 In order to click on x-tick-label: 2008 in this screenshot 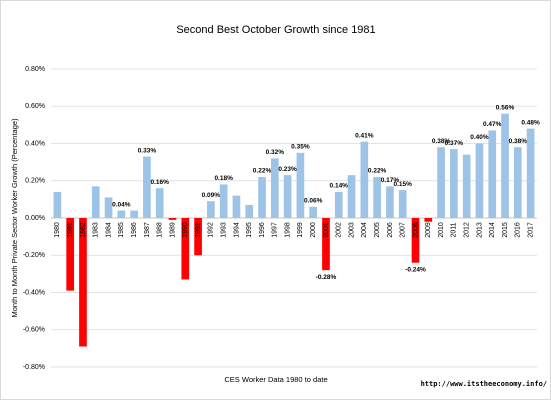, I will do `click(415, 230)`.